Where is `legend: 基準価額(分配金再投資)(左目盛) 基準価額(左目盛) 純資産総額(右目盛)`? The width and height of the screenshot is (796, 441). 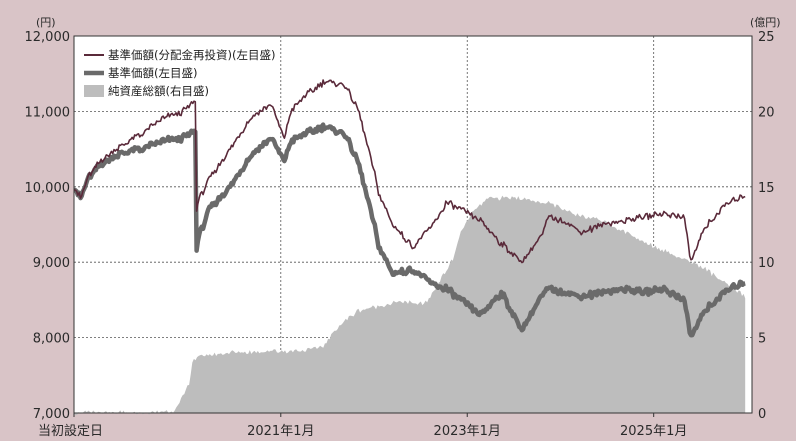
legend: 基準価額(分配金再投資)(左目盛) 基準価額(左目盛) 純資産総額(右目盛) is located at coordinates (179, 73).